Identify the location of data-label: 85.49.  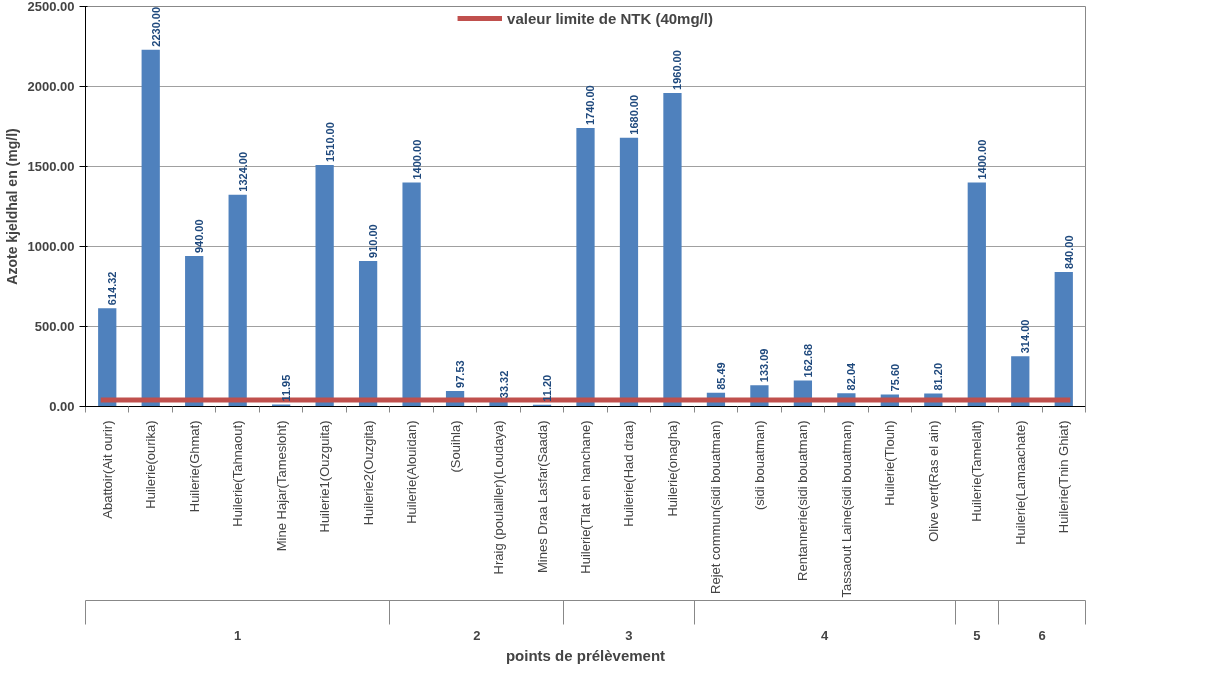
(720, 376).